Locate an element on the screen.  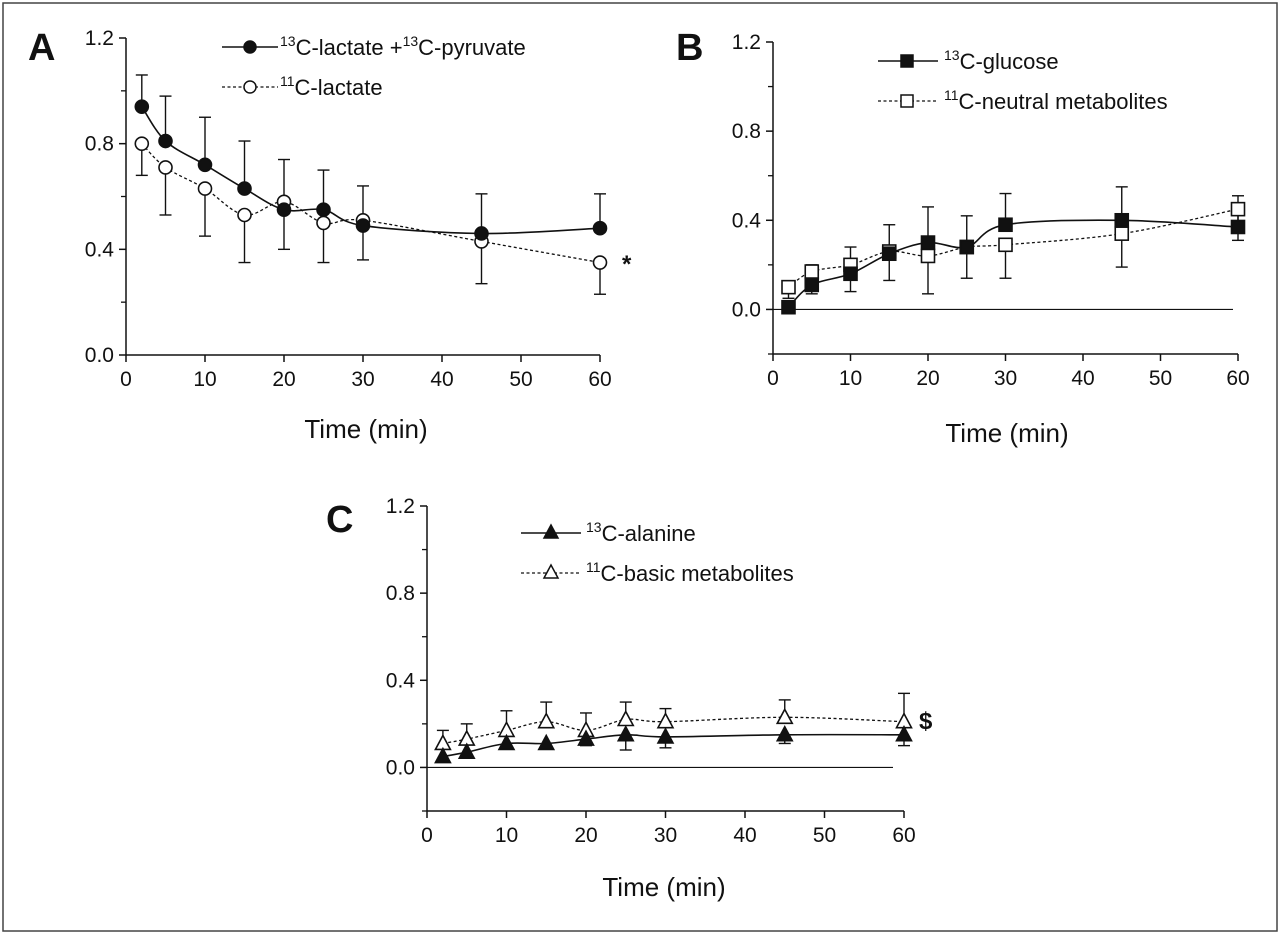
legend-marker-open-square is located at coordinates (907, 101).